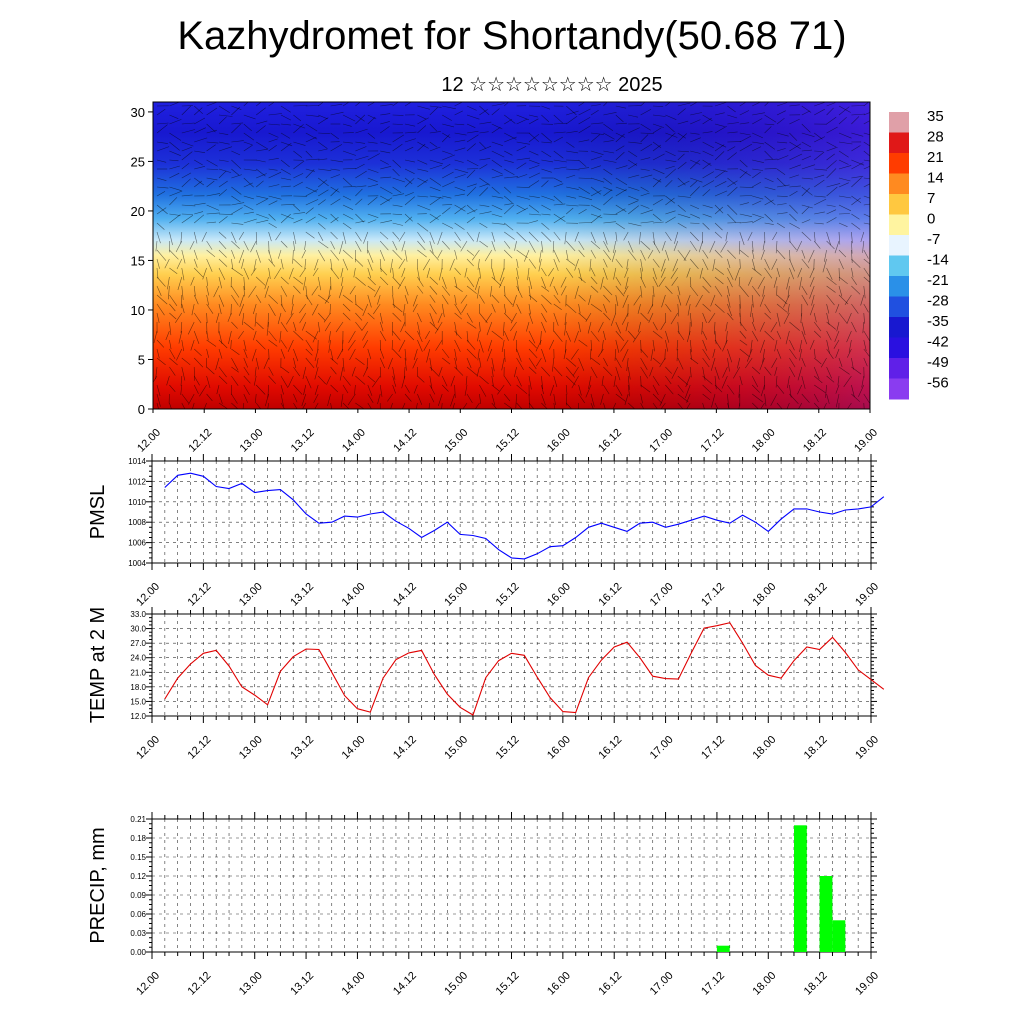  I want to click on colorbar-label: 14, so click(935, 178).